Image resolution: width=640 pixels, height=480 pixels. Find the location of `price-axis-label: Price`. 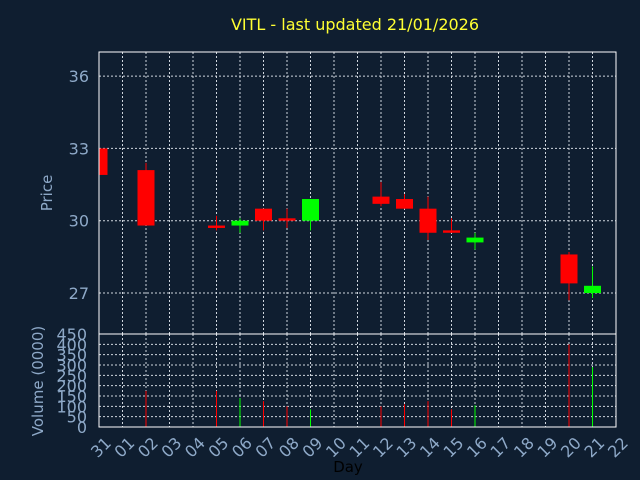

price-axis-label: Price is located at coordinates (47, 193).